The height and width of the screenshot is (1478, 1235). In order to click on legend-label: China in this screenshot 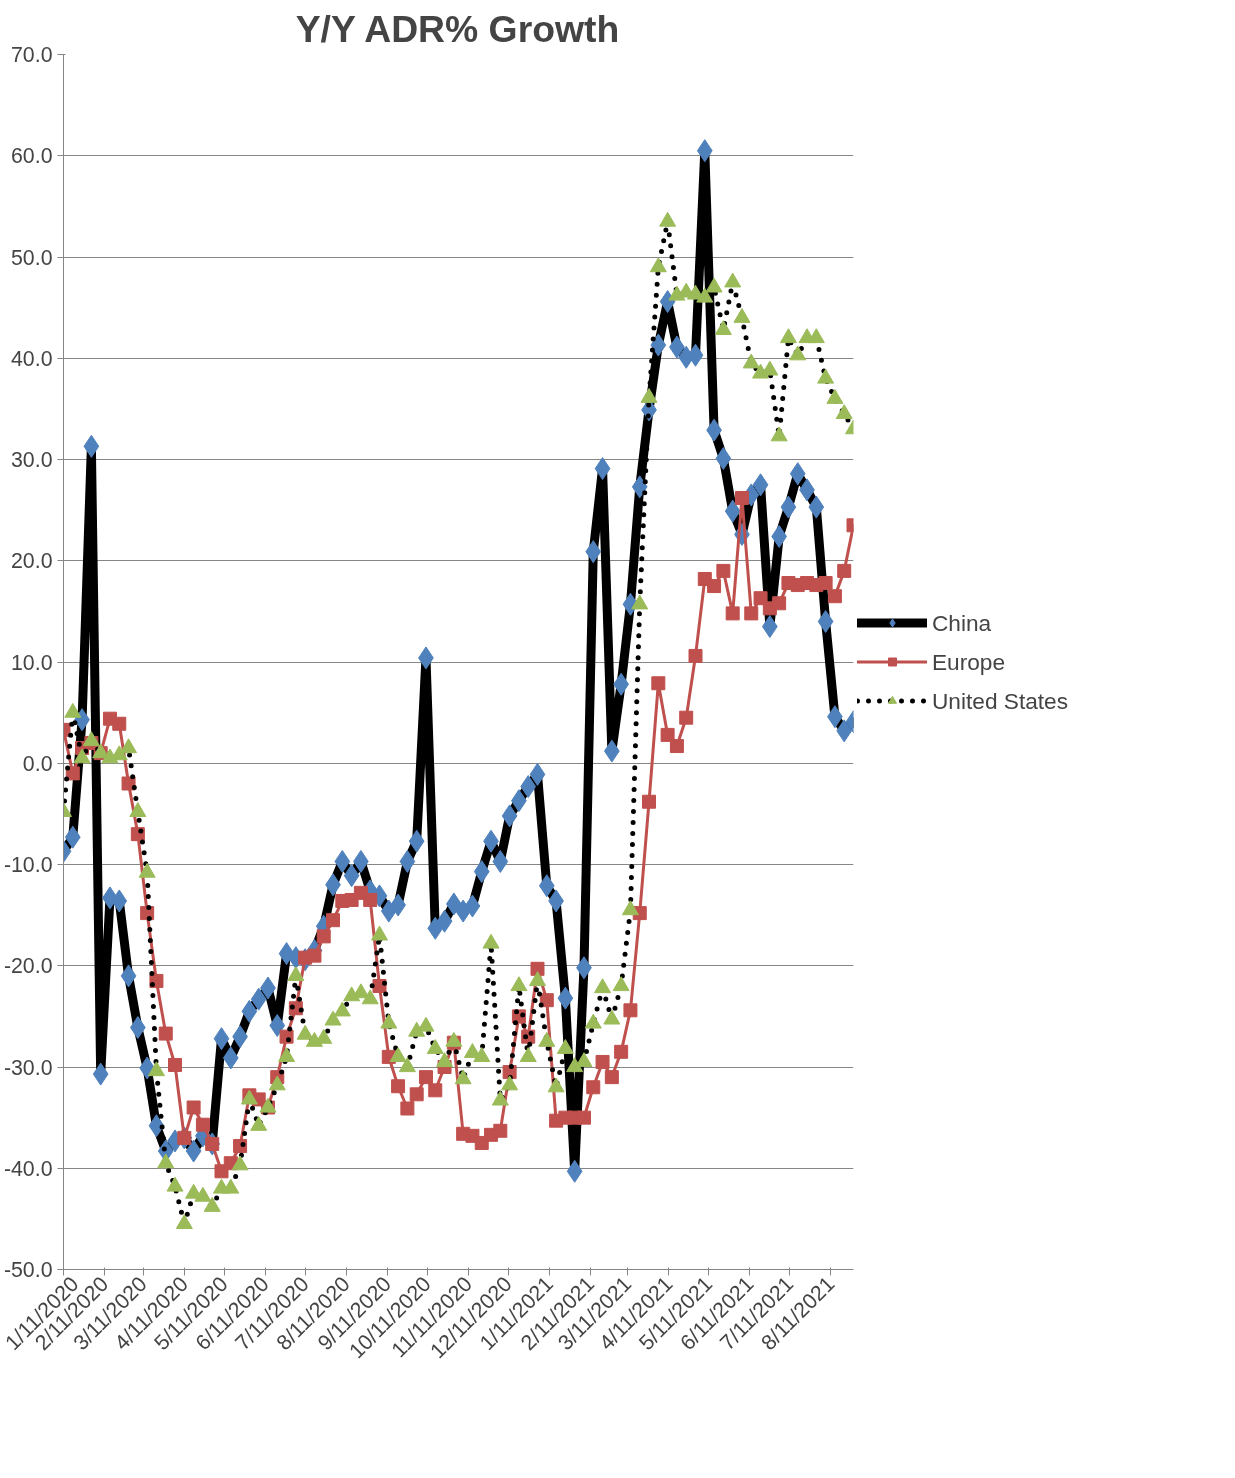, I will do `click(962, 622)`.